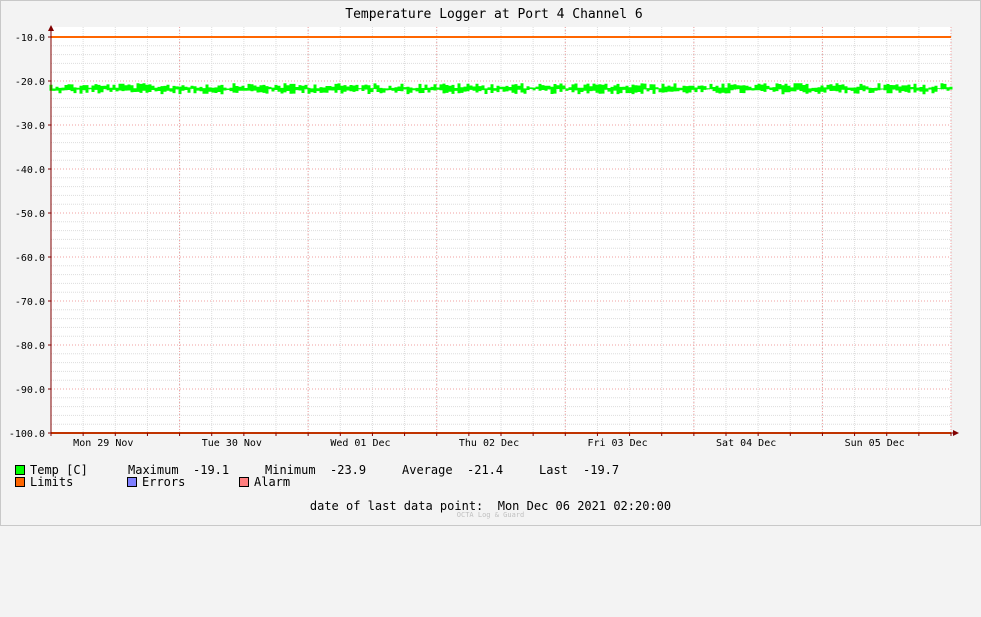 This screenshot has height=617, width=981. Describe the element at coordinates (490, 515) in the screenshot. I see `watermark: OCTA Log & Guard` at that location.